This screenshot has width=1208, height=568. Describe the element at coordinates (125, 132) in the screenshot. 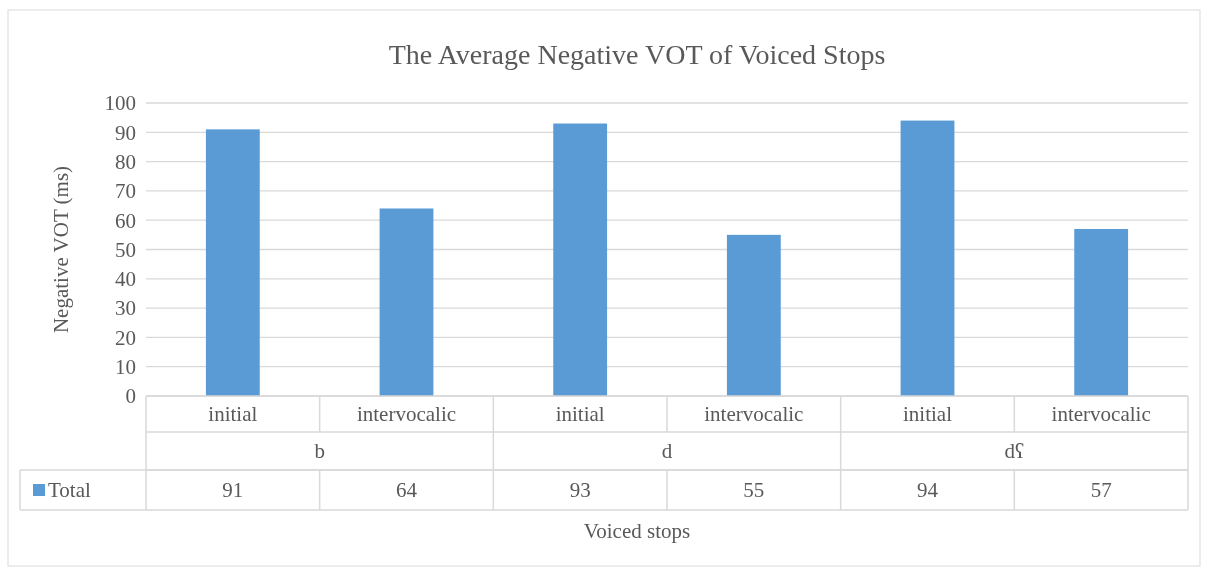

I see `y-tick-label: 90` at that location.